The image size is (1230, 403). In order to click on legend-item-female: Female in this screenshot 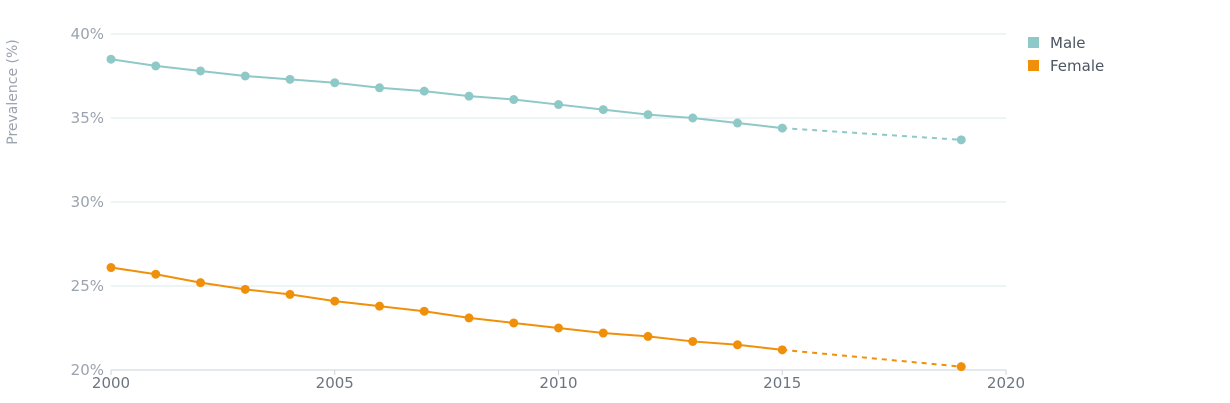, I will do `click(1066, 65)`.